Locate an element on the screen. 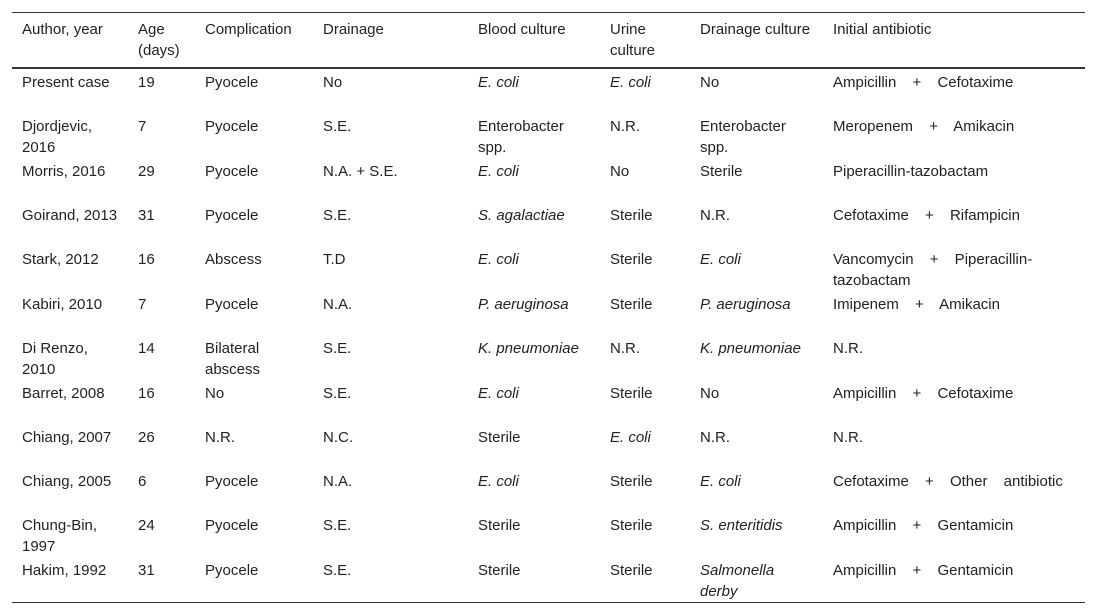 Image resolution: width=1096 pixels, height=611 pixels. header-cell: Initial antibiotic is located at coordinates (882, 29).